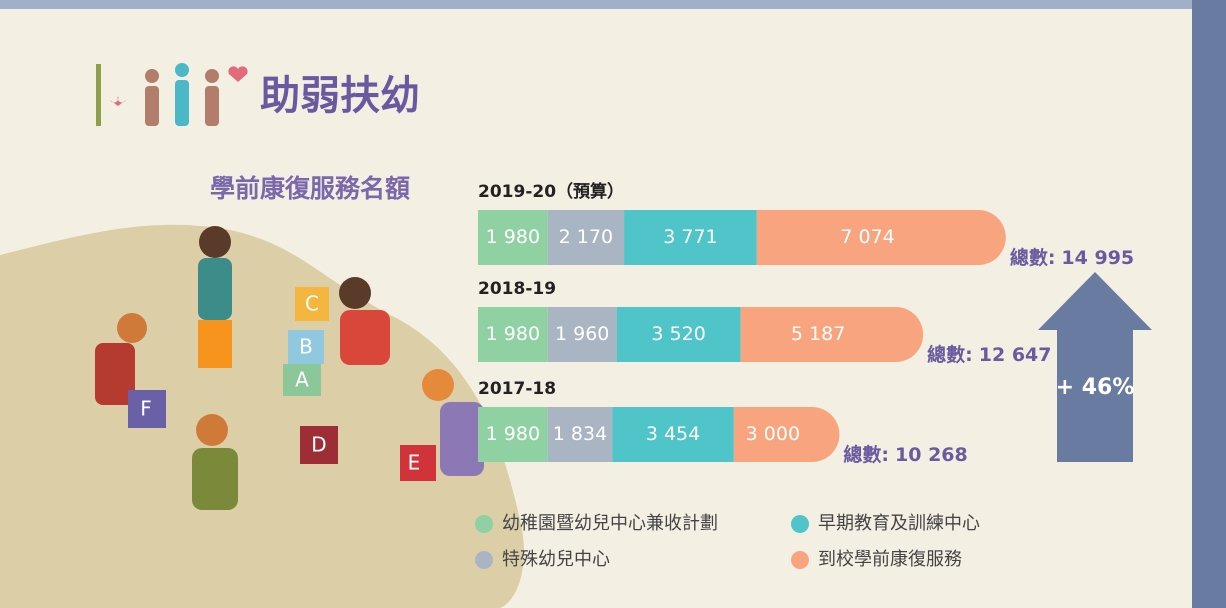 This screenshot has height=608, width=1226. What do you see at coordinates (517, 289) in the screenshot?
I see `category-label: 2018-19` at bounding box center [517, 289].